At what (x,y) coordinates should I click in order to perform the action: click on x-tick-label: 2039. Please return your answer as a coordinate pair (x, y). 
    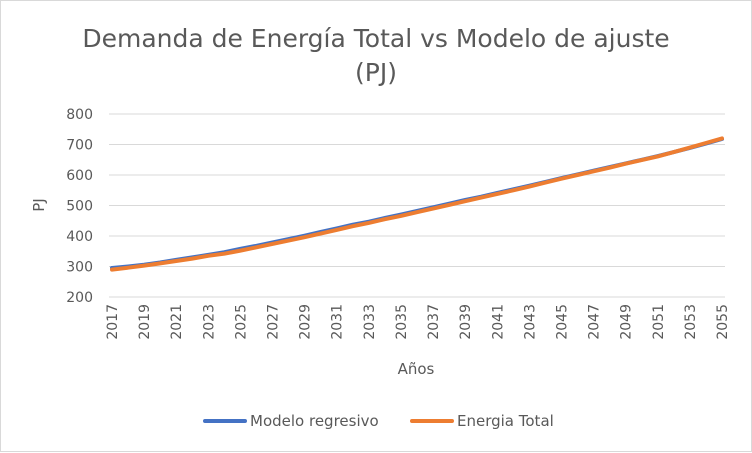
    Looking at the image, I should click on (466, 322).